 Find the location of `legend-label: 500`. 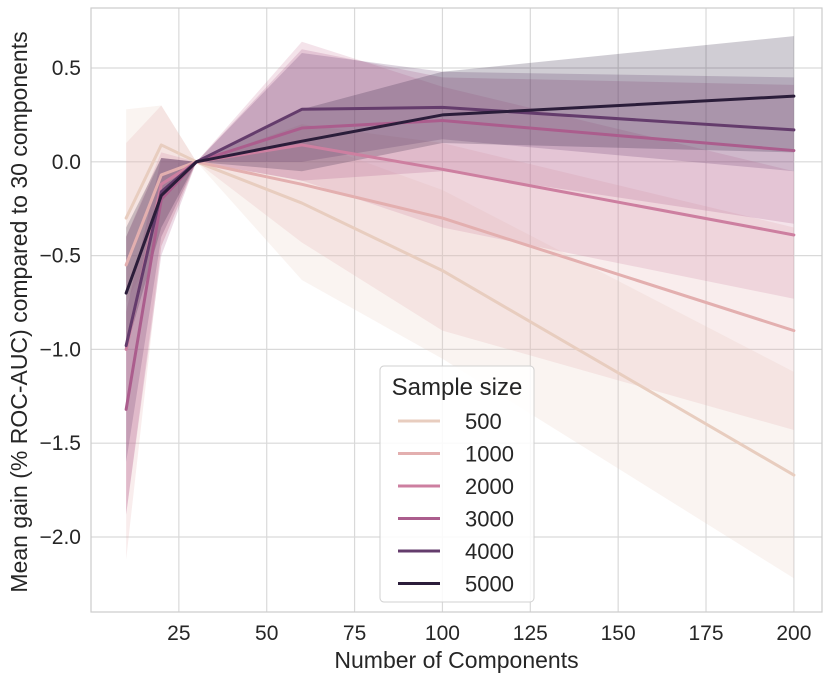

legend-label: 500 is located at coordinates (483, 421).